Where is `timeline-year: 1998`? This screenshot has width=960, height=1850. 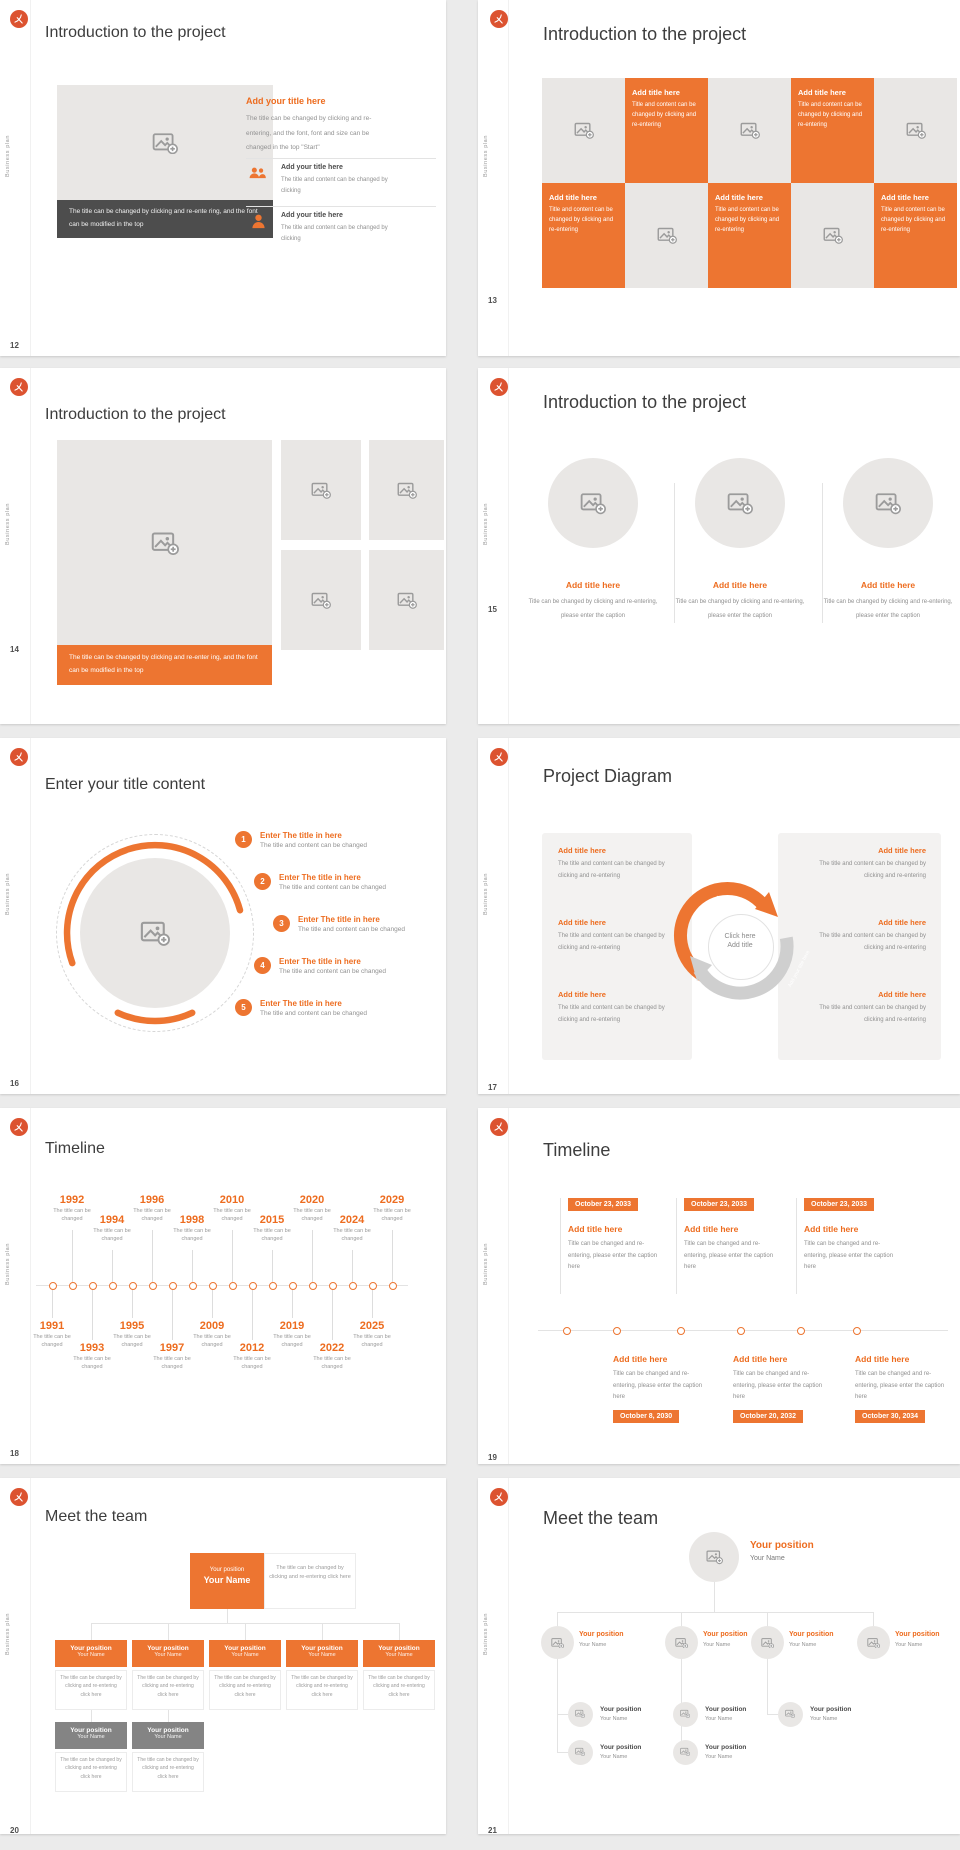
timeline-year: 1998 is located at coordinates (192, 1220).